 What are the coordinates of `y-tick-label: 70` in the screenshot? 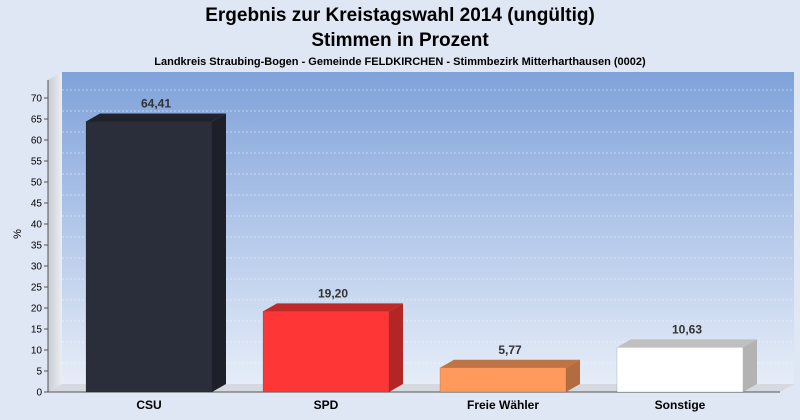 It's located at (37, 99).